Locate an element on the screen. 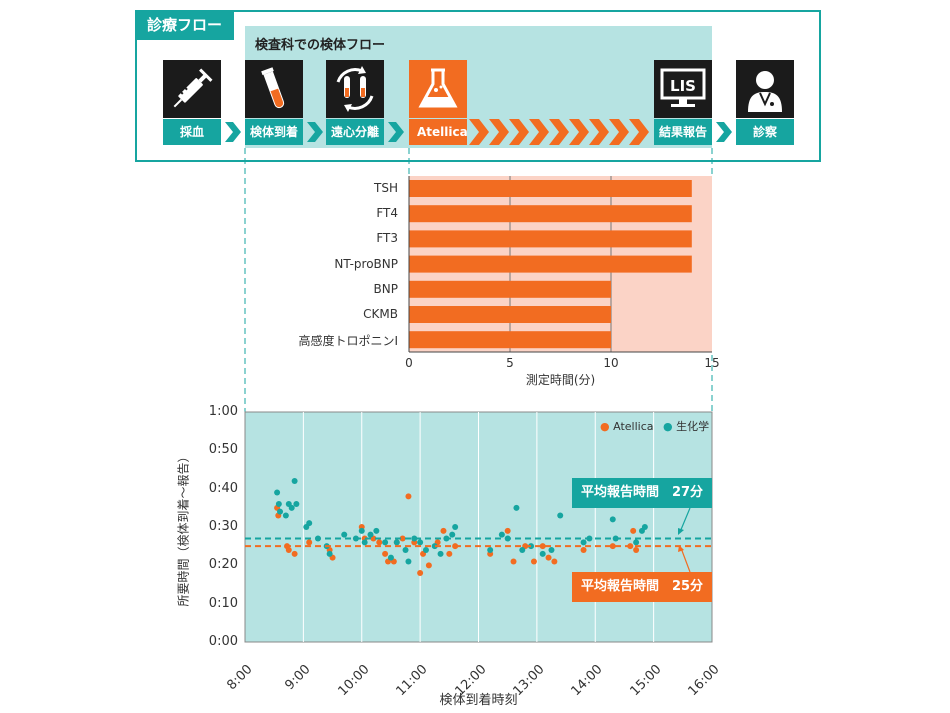 The image size is (950, 713). bar-category-label: 高感度トロポニンI is located at coordinates (348, 341).